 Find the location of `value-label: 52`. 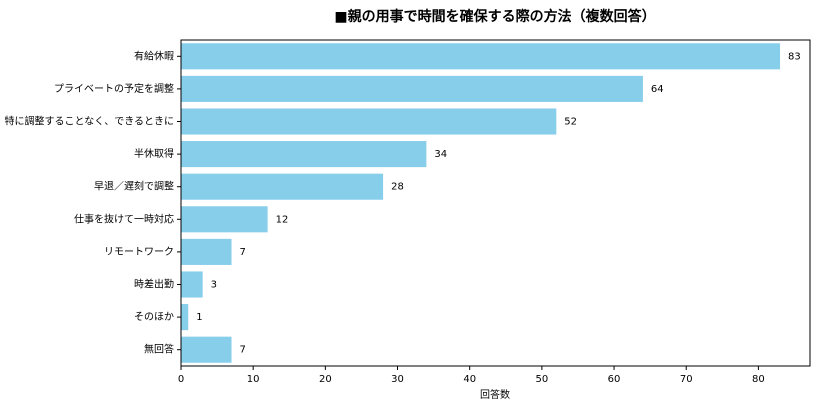

value-label: 52 is located at coordinates (570, 122).